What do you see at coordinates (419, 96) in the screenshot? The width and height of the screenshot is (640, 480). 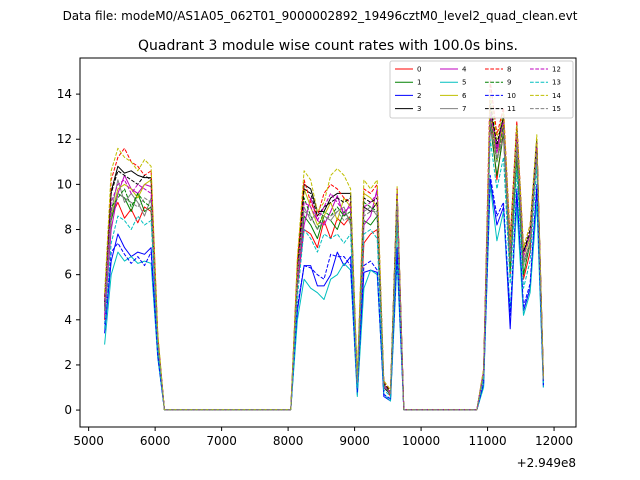 I see `legend-label-2: 2` at bounding box center [419, 96].